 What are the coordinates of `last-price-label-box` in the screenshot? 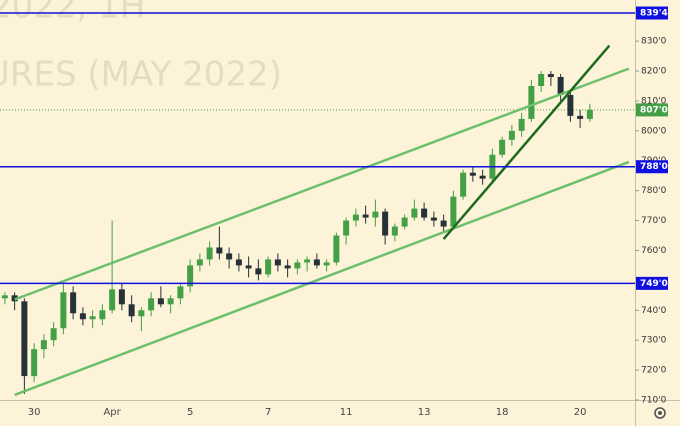 It's located at (652, 110).